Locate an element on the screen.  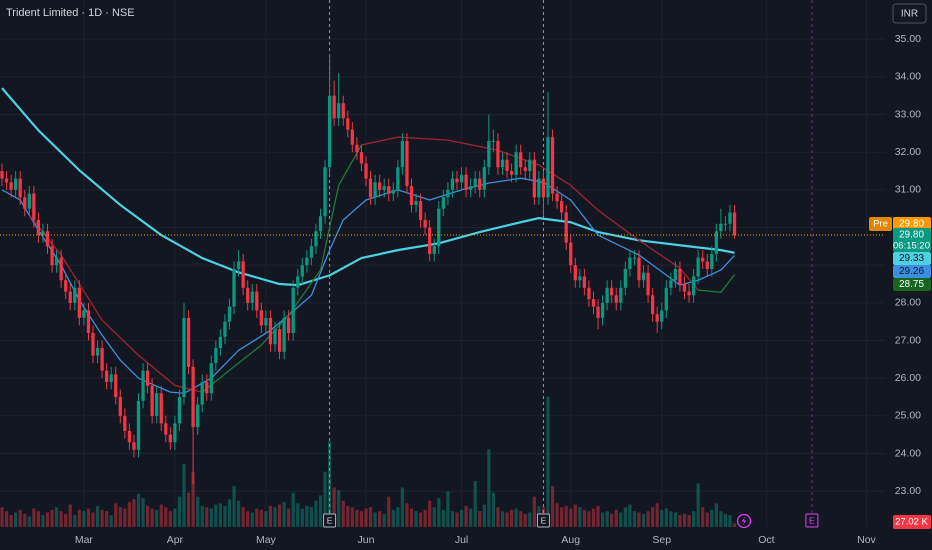
currency-button is located at coordinates (909, 13).